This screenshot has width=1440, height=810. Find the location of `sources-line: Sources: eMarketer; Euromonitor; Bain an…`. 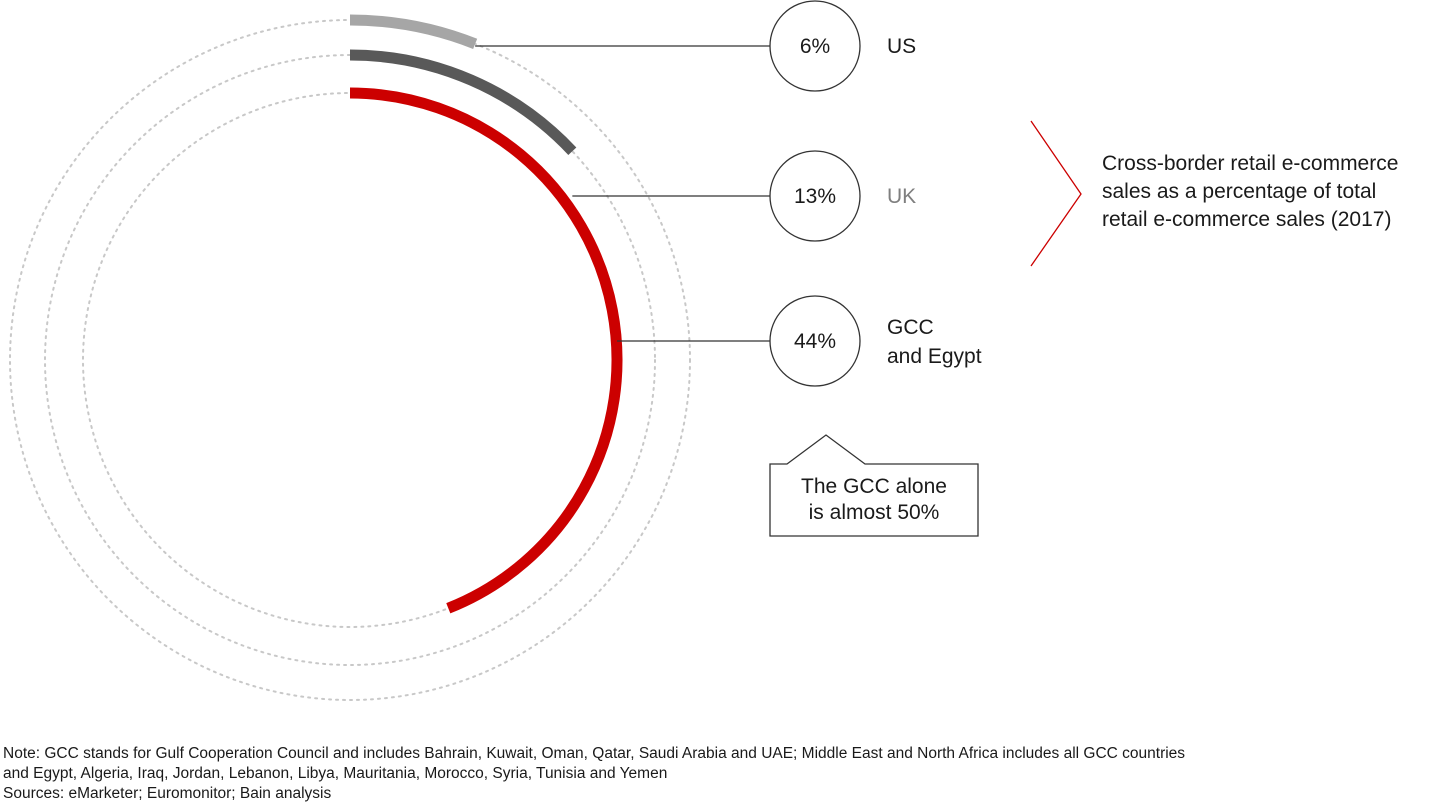

sources-line: Sources: eMarketer; Euromonitor; Bain an… is located at coordinates (167, 793).